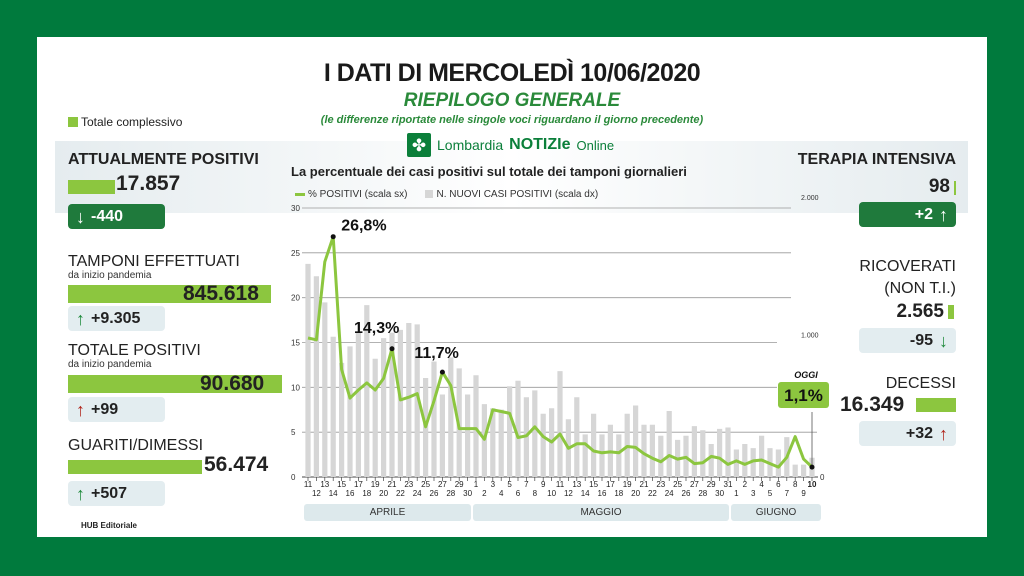 The width and height of the screenshot is (1024, 576). What do you see at coordinates (221, 293) in the screenshot?
I see `tamponi-value: 845.618` at bounding box center [221, 293].